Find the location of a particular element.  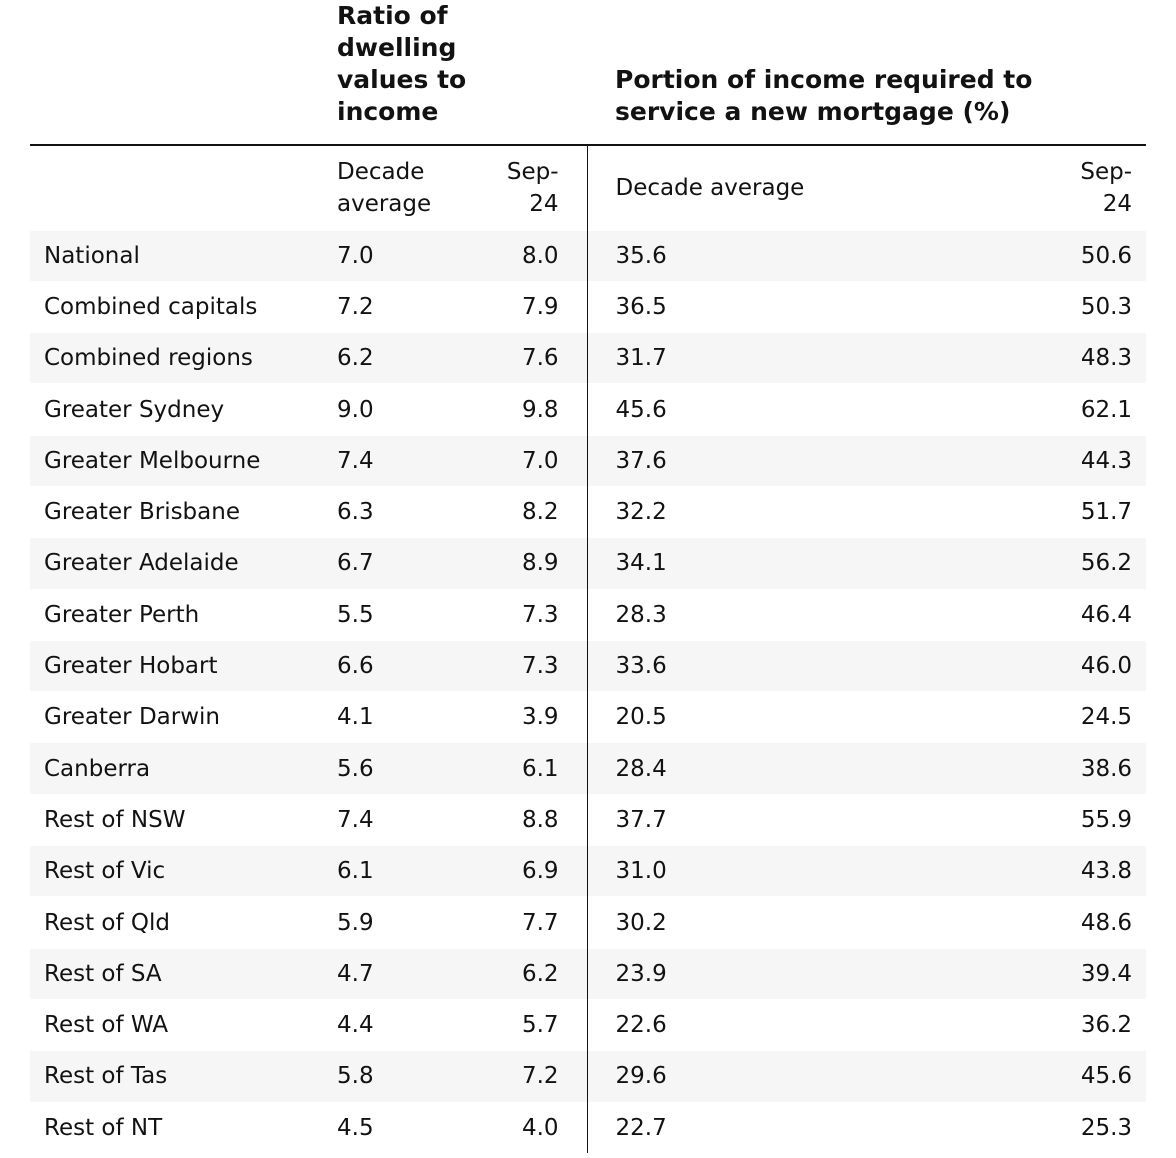

ratio-avg-cell: 5.8 is located at coordinates (400, 1076).